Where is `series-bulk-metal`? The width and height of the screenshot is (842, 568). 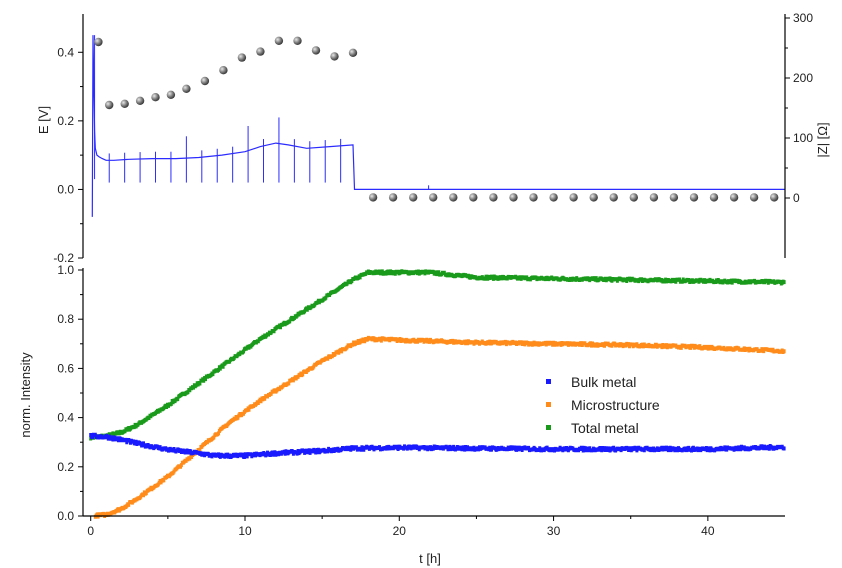 series-bulk-metal is located at coordinates (437, 445).